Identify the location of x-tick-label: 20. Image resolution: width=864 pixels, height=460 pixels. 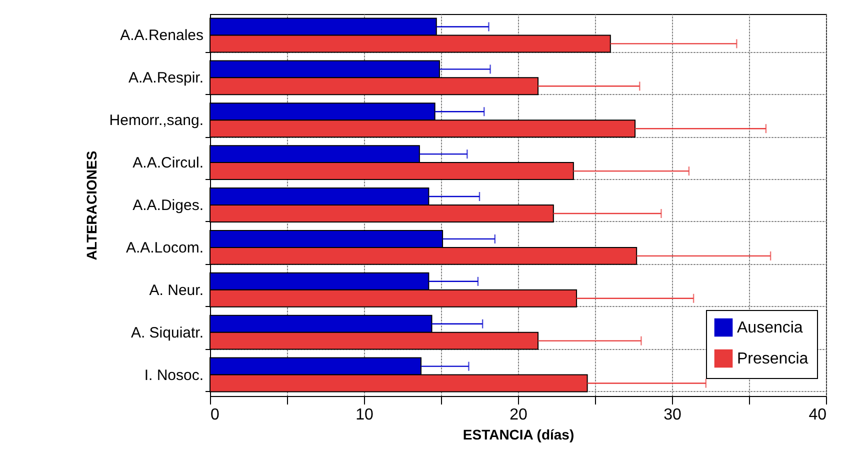
(519, 415).